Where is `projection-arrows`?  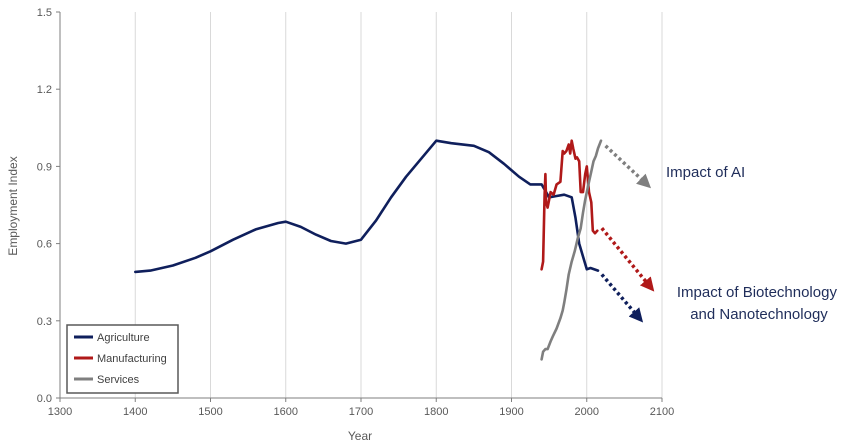 projection-arrows is located at coordinates (627, 233).